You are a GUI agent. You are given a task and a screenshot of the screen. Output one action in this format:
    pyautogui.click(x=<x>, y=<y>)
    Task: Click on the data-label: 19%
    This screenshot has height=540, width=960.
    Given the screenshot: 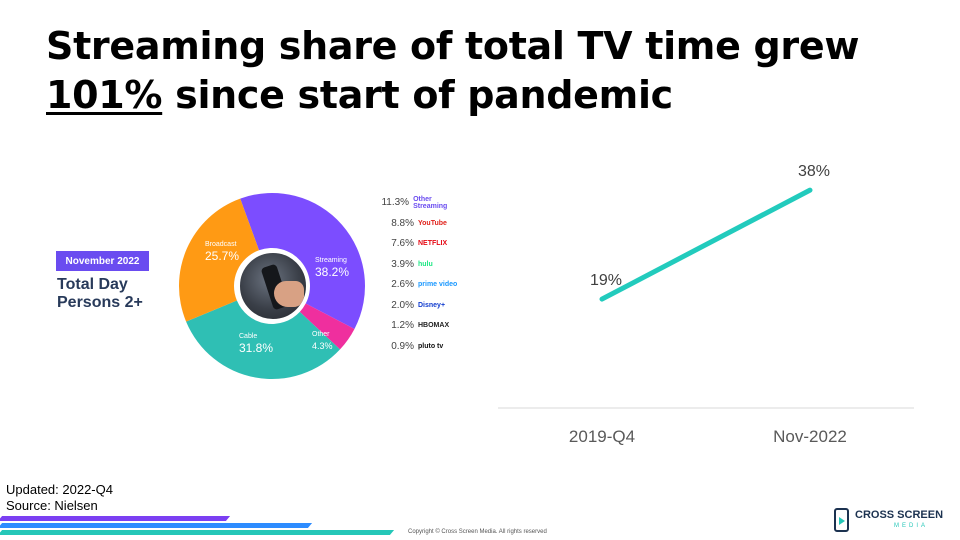 What is the action you would take?
    pyautogui.click(x=606, y=280)
    